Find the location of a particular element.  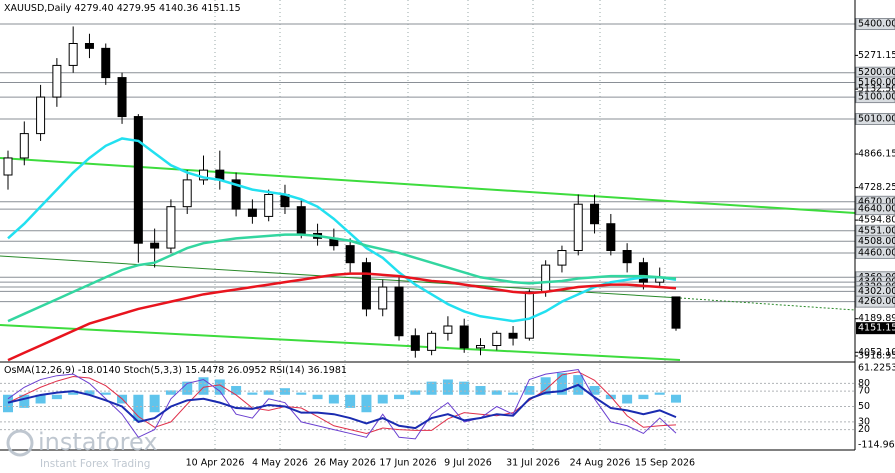

x-tick-label: 31 Jul 2026 is located at coordinates (533, 463).